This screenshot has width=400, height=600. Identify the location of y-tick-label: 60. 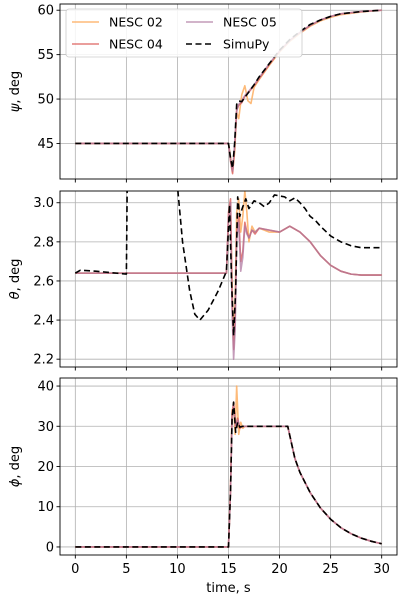
(45, 11).